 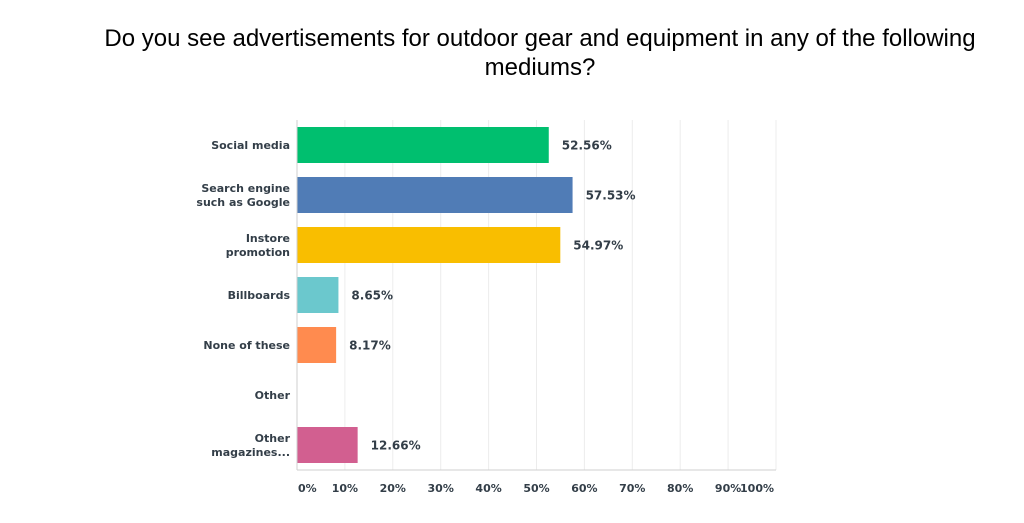 I want to click on data-label: 12.66%, so click(x=396, y=446).